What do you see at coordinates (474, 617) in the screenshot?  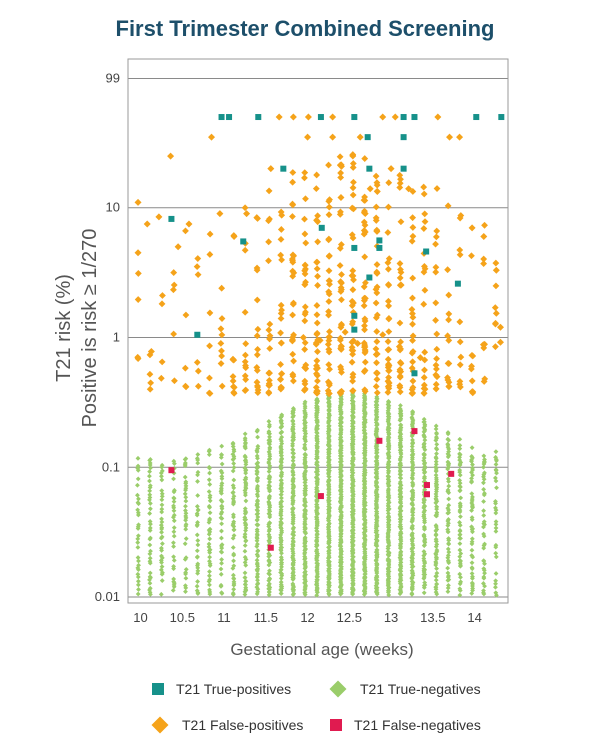 I see `x-tick-label: 14` at bounding box center [474, 617].